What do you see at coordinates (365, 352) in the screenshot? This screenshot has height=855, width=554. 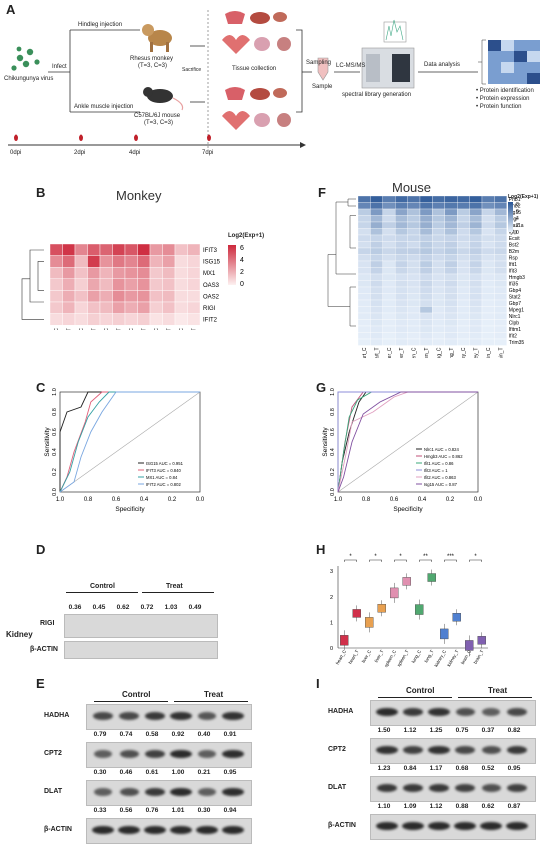 I see `heatmap-col-label: heart_C` at bounding box center [365, 352].